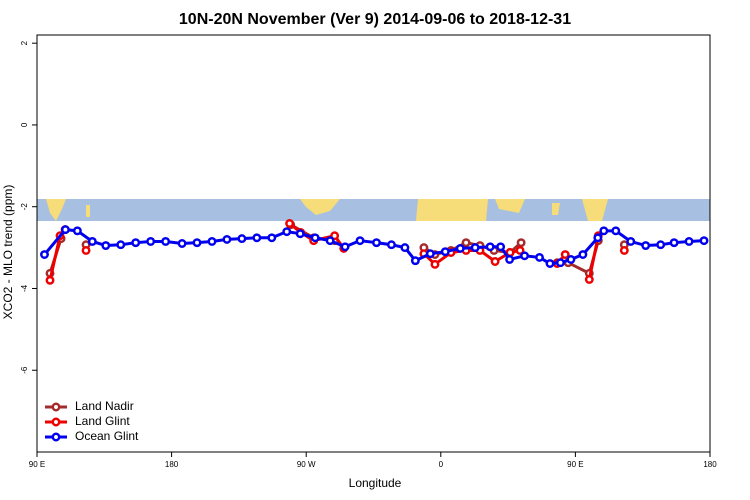 Image resolution: width=750 pixels, height=500 pixels. I want to click on x-axis-label: Longitude, so click(375, 483).